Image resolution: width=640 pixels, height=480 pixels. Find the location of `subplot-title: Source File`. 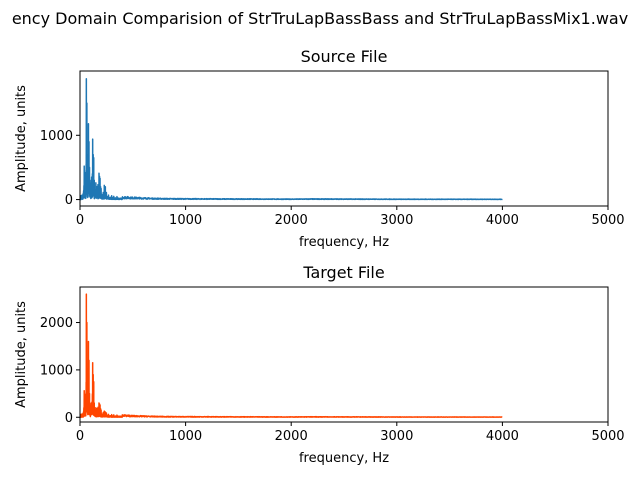

subplot-title: Source File is located at coordinates (344, 56).